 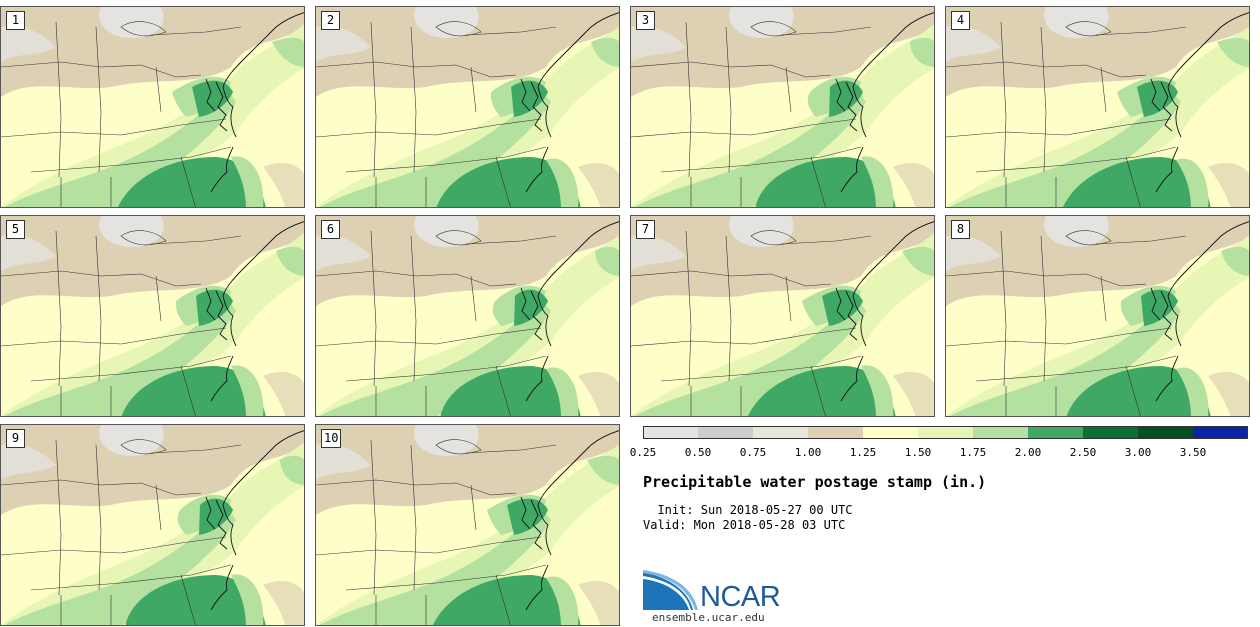 I want to click on legend-tick-label: 0.50, so click(x=698, y=452).